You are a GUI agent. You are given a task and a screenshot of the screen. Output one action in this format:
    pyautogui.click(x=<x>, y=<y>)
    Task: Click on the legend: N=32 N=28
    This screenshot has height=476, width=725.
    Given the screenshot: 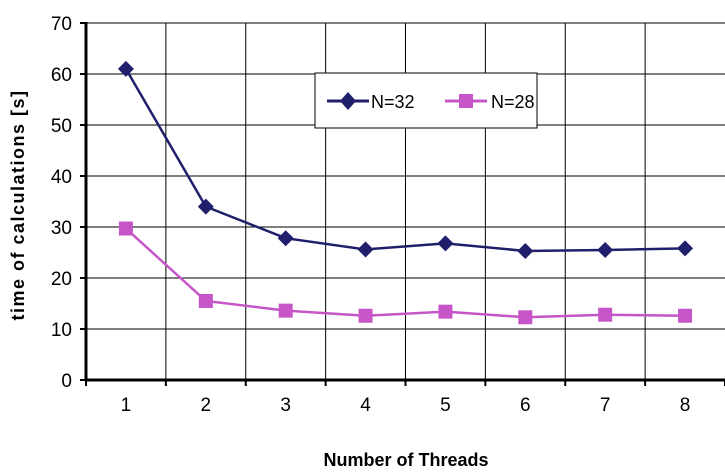 What is the action you would take?
    pyautogui.click(x=426, y=100)
    